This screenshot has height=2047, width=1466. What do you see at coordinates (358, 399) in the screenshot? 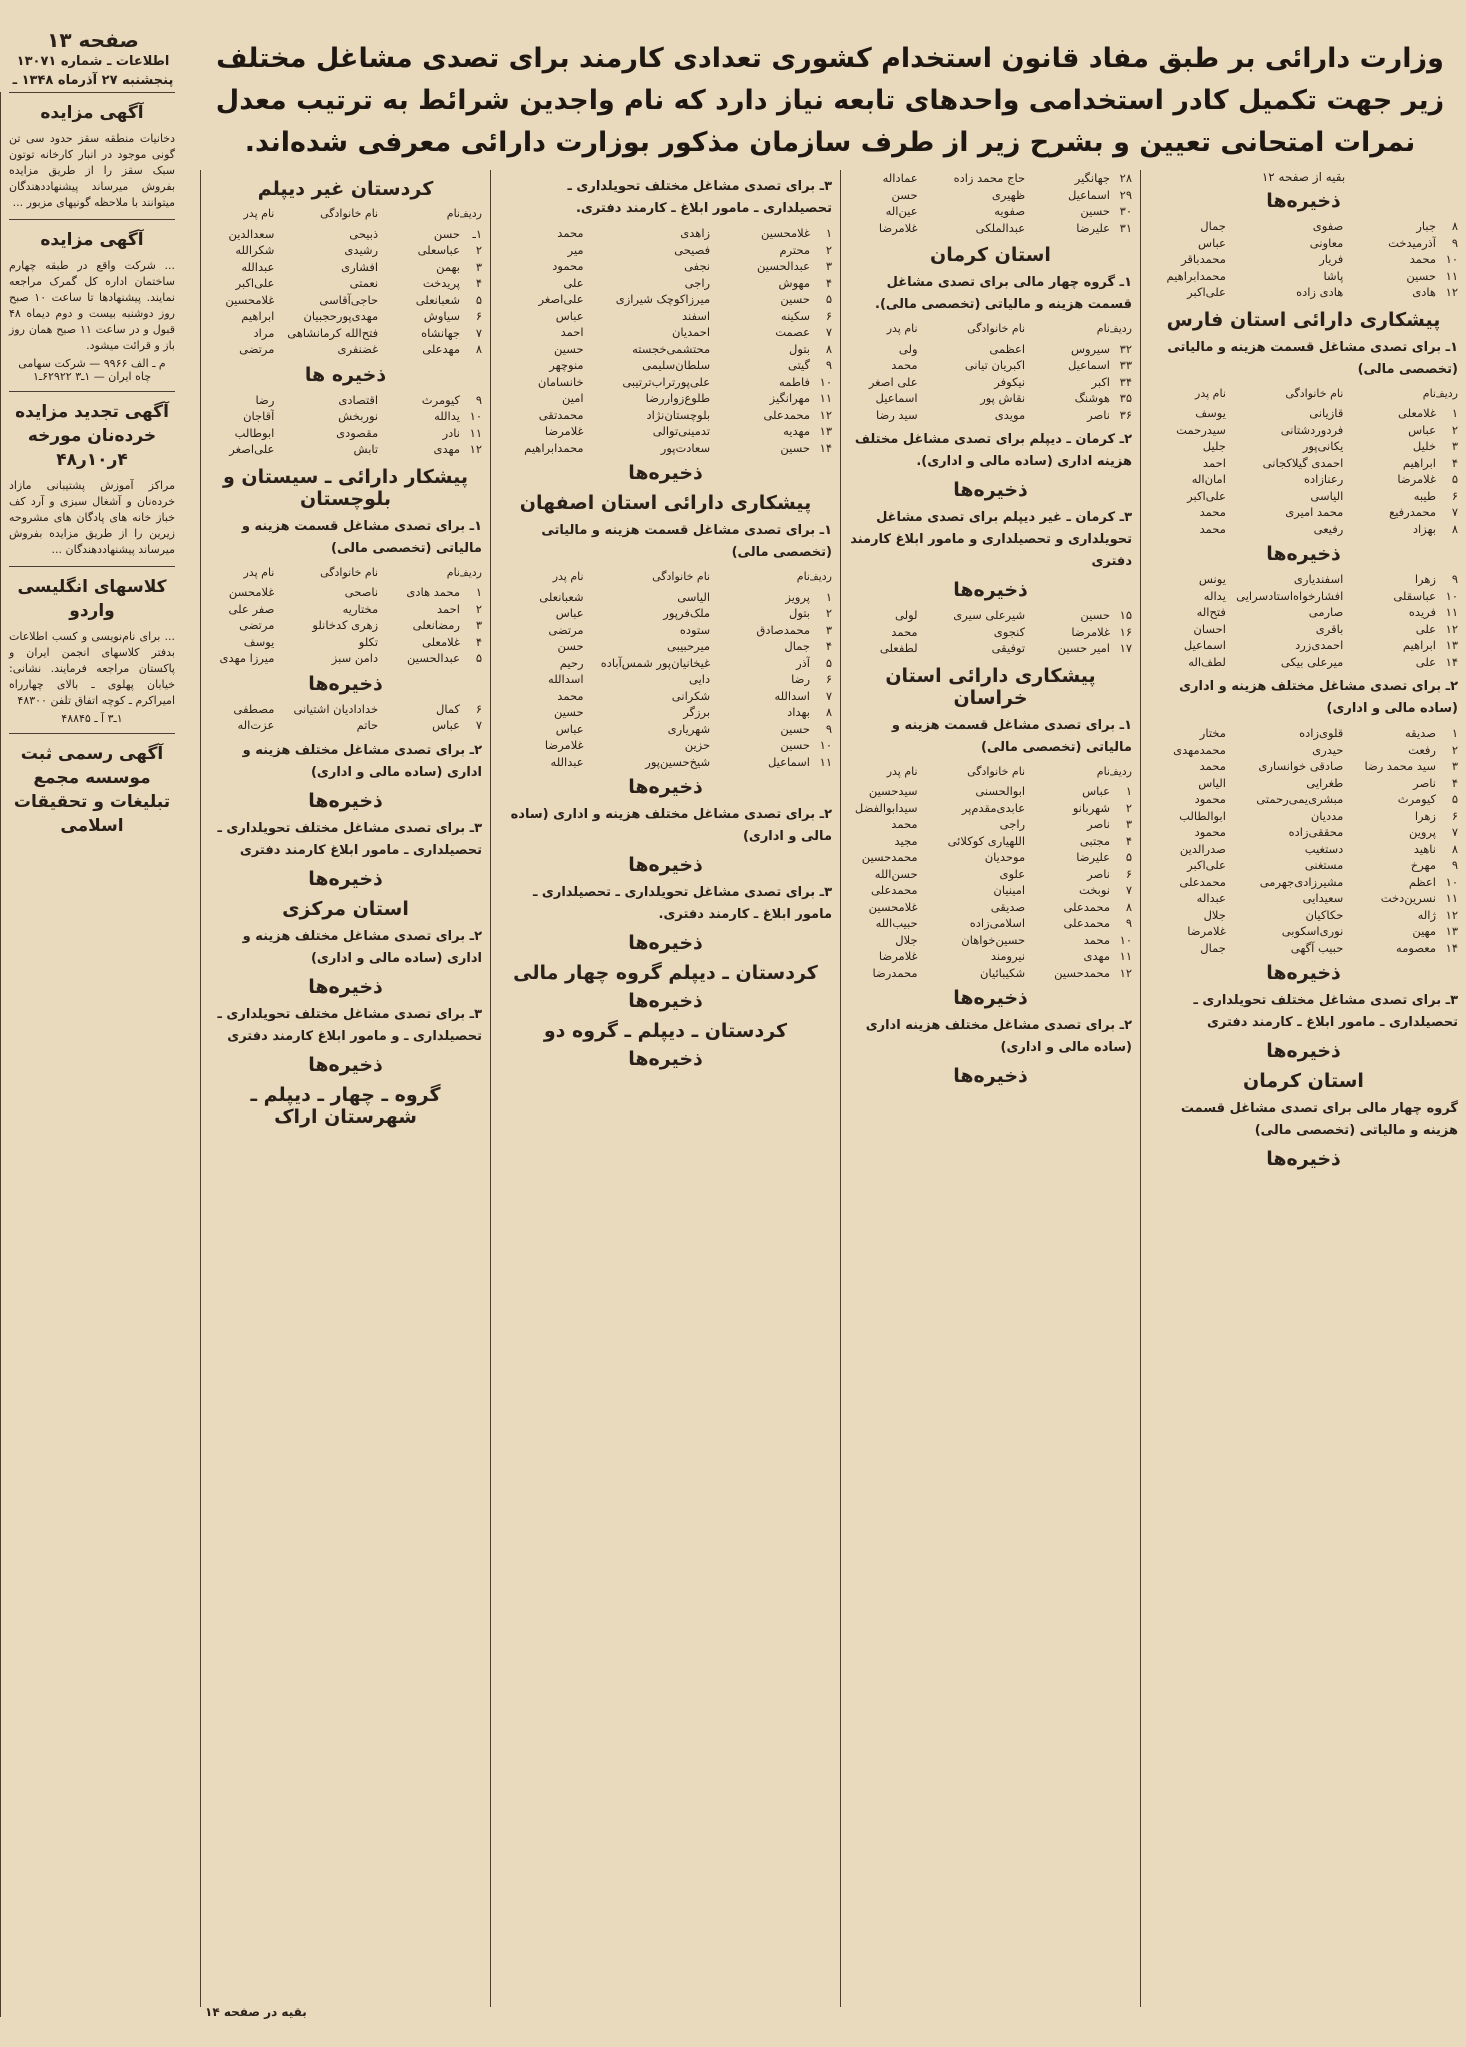
I see `family-name: اقتصادی` at bounding box center [358, 399].